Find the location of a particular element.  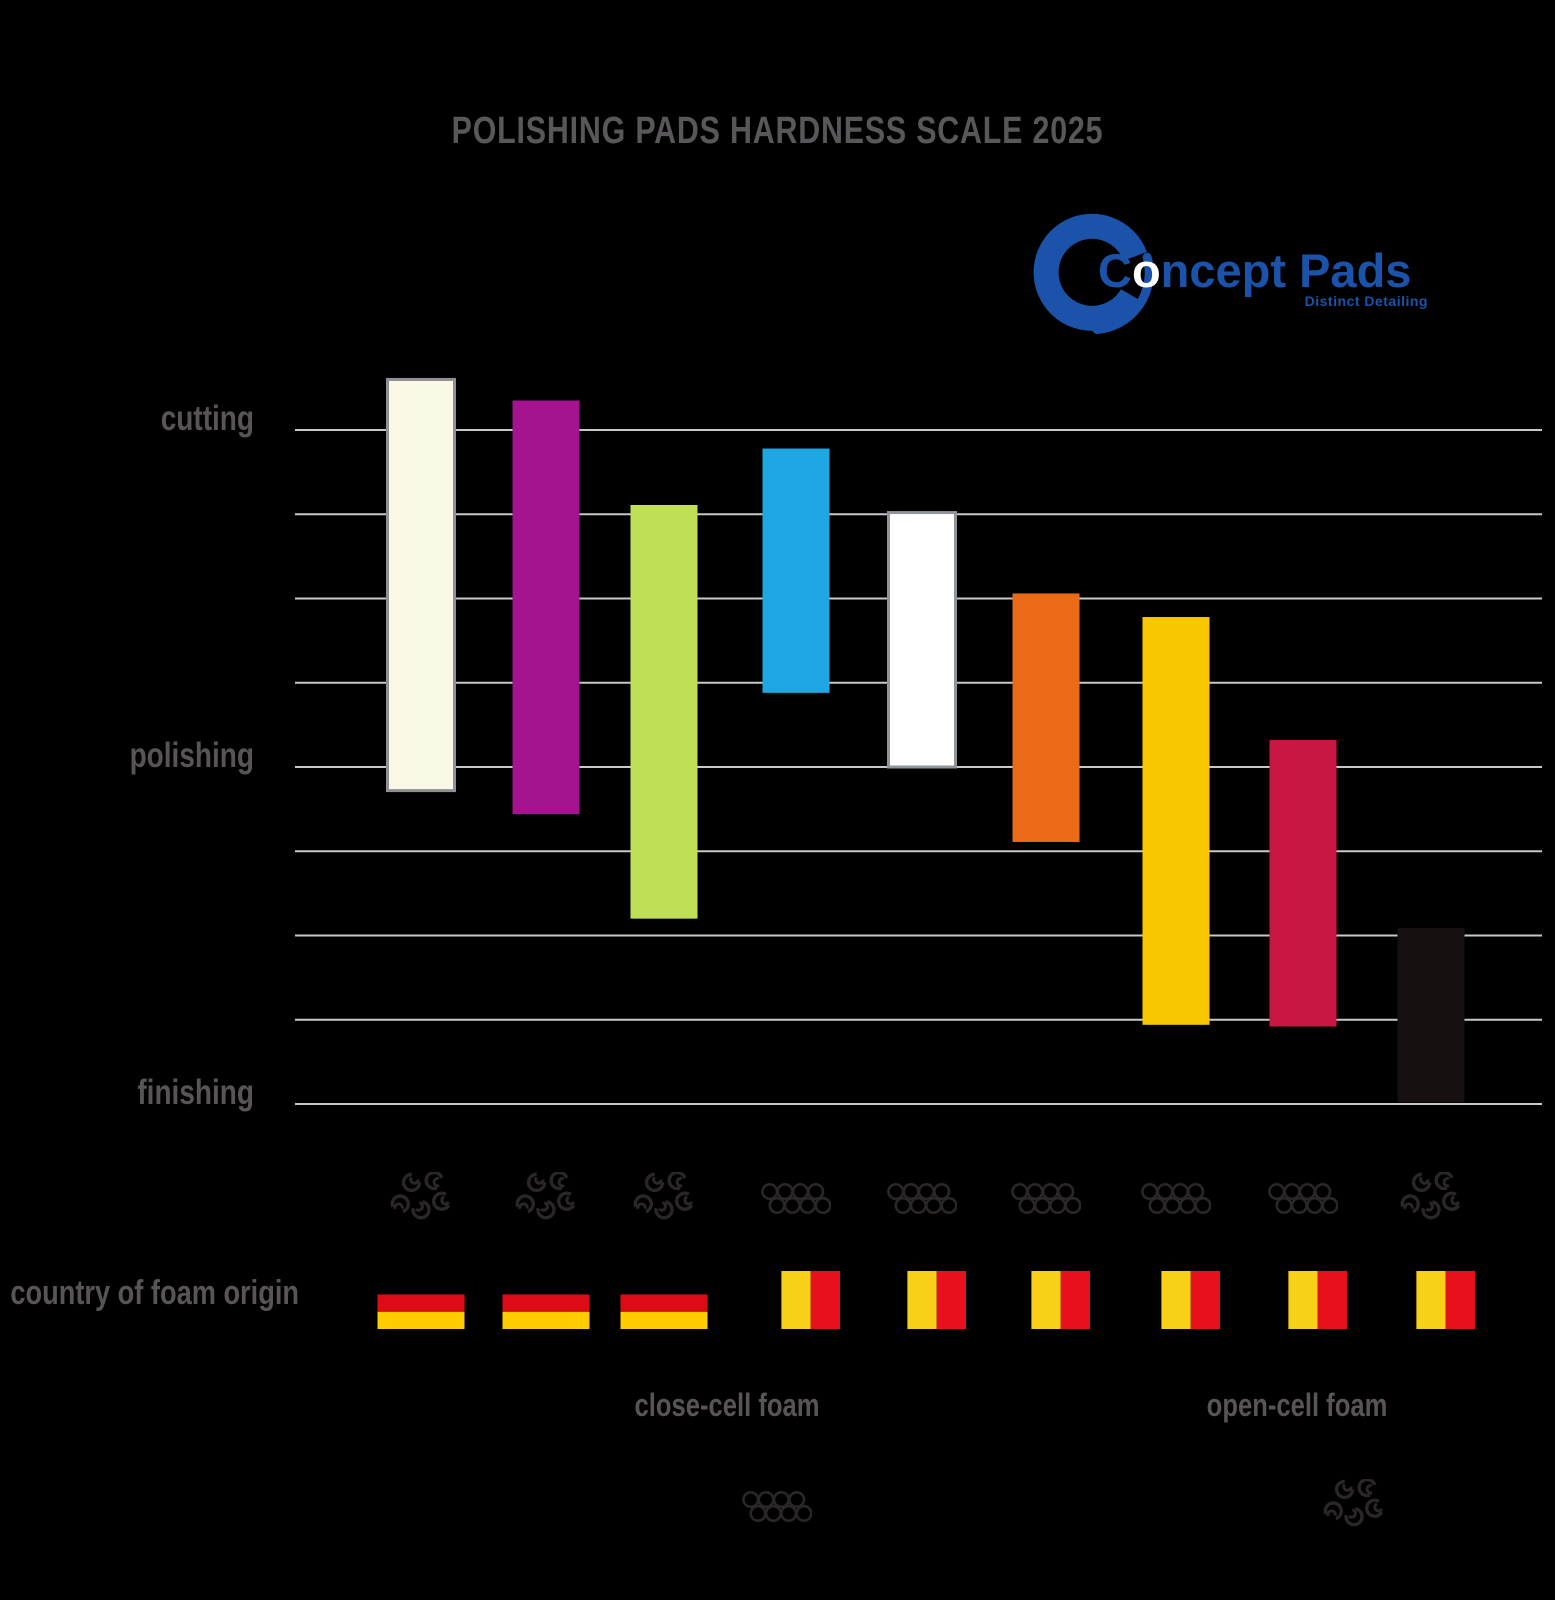

brand-name: Concept Pads is located at coordinates (1270, 270).